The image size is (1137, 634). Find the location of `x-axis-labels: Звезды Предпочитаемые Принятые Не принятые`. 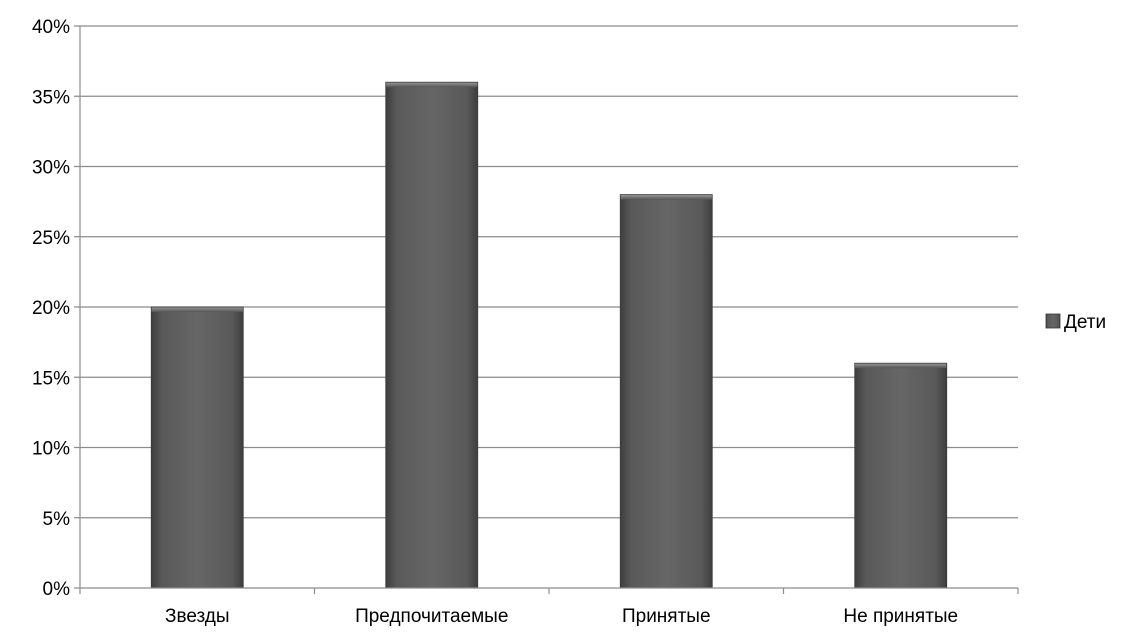

x-axis-labels: Звезды Предпочитаемые Принятые Не принятые is located at coordinates (561, 616).